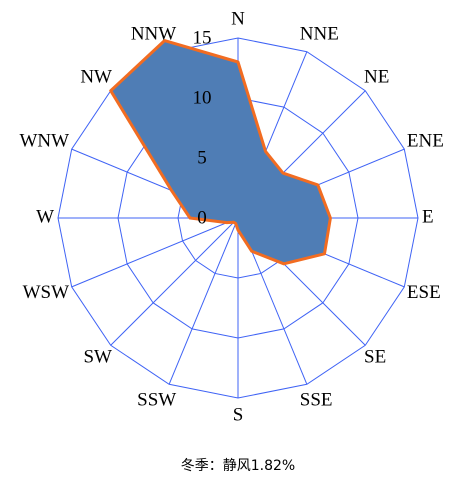  I want to click on category-label: W, so click(45, 216).